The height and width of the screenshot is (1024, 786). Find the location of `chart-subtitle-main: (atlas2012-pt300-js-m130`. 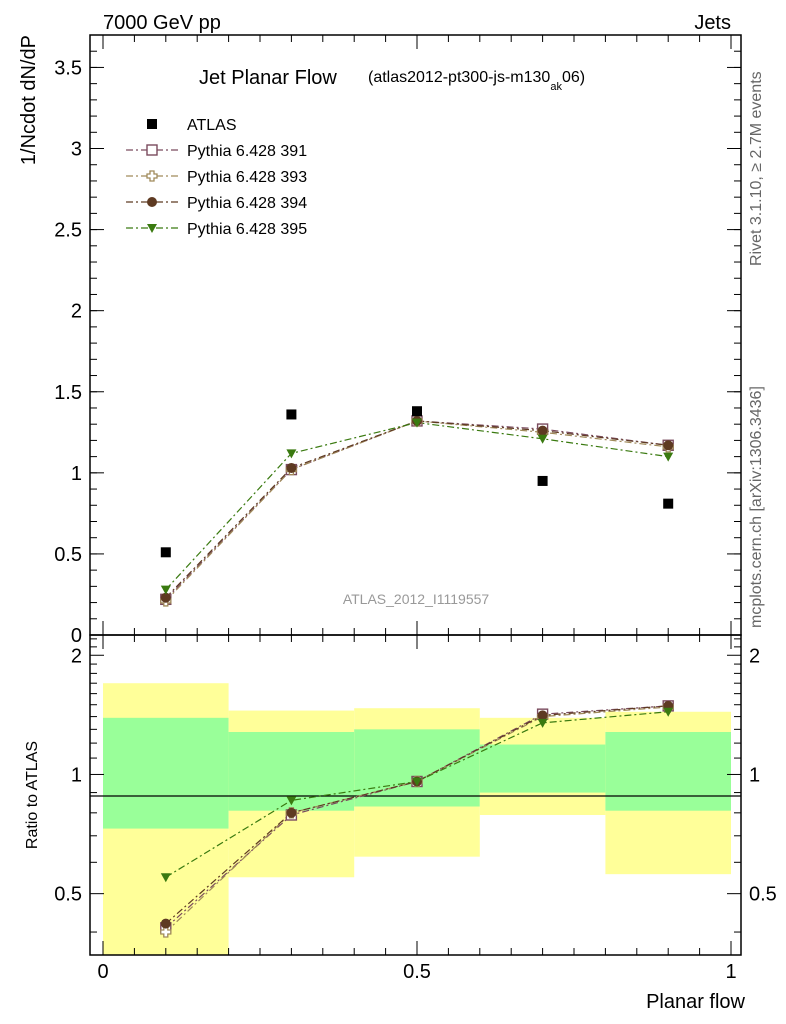

chart-subtitle-main: (atlas2012-pt300-js-m130 is located at coordinates (459, 77).